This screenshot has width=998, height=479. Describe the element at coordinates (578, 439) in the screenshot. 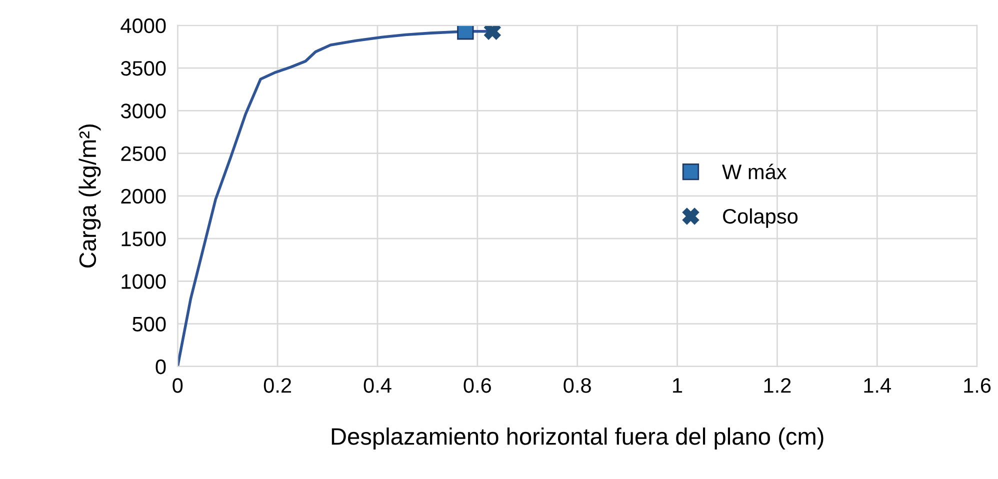

I see `x-axis-title: Desplazamiento horizontal fuera del plano (cm)` at that location.